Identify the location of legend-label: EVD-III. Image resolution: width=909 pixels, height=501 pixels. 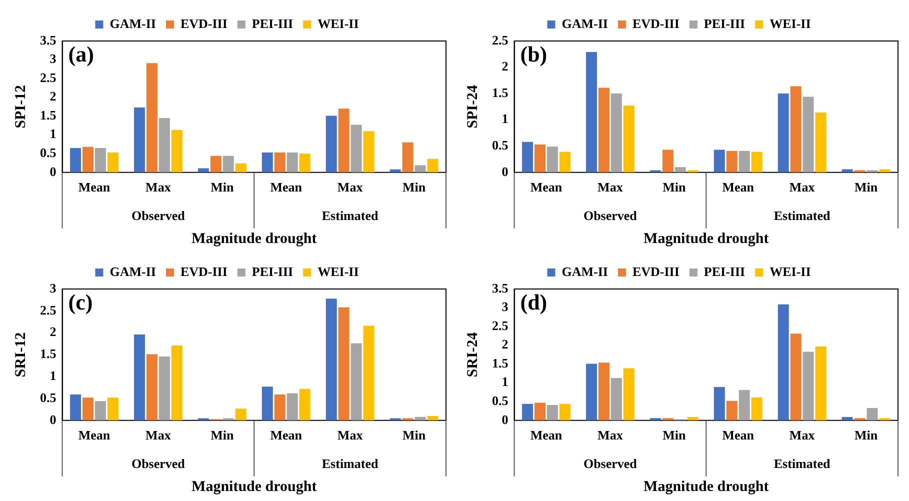
(656, 23).